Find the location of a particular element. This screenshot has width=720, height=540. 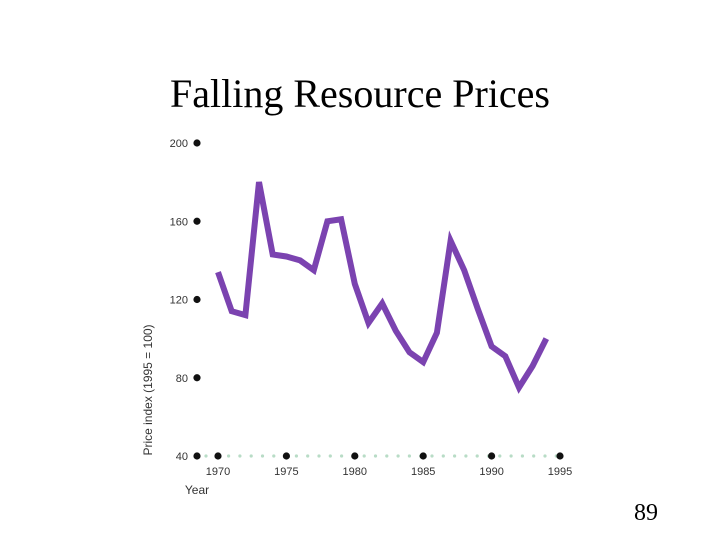

page-number: 89 is located at coordinates (646, 513).